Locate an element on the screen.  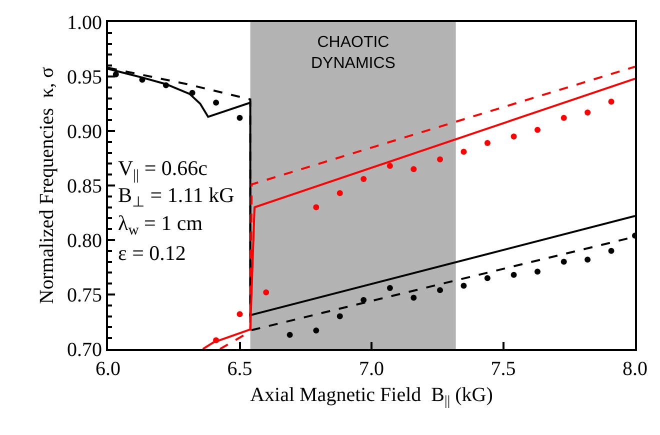
x-axis-title: Axial Magnetic Field B$_{||}$ (kG) is located at coordinates (371, 397).